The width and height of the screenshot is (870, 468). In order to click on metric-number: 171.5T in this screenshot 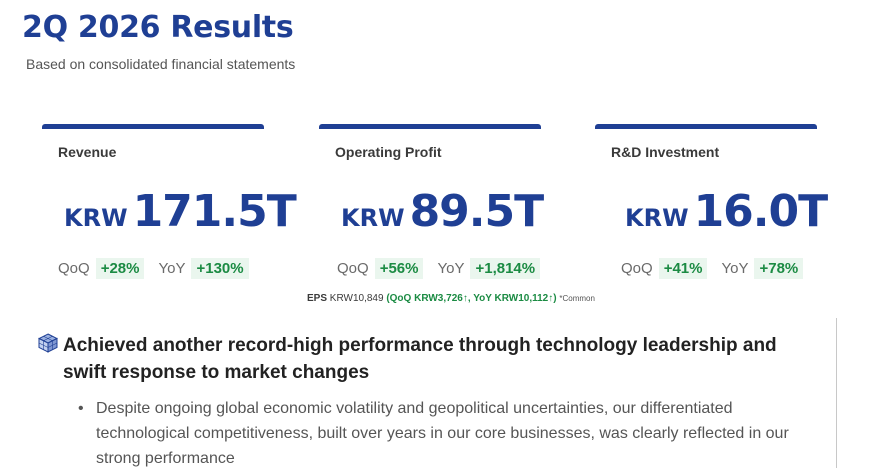, I will do `click(214, 211)`.